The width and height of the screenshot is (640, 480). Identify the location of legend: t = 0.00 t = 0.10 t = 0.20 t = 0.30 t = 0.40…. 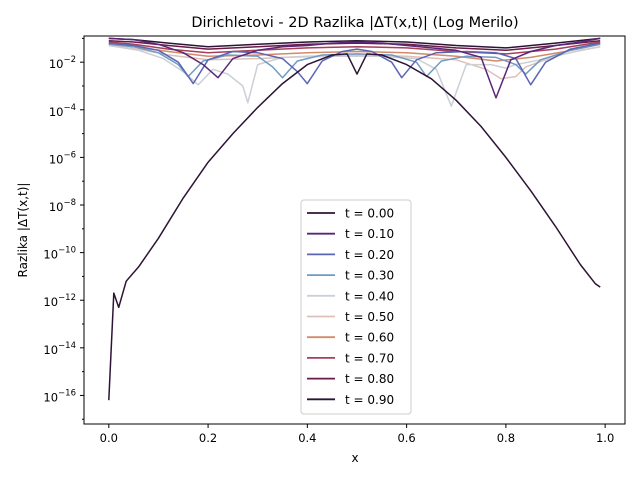
(356, 307).